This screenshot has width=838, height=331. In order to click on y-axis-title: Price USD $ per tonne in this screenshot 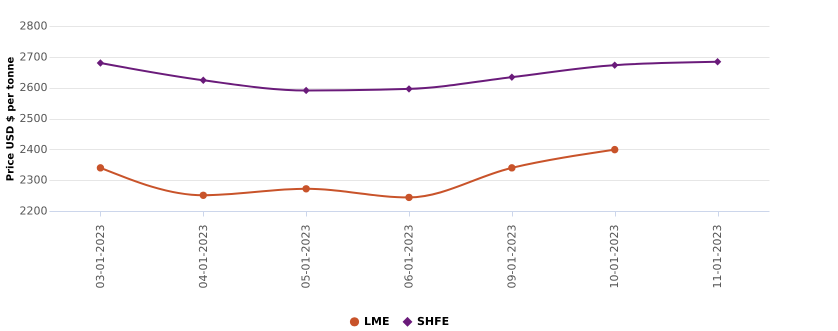, I will do `click(11, 119)`.